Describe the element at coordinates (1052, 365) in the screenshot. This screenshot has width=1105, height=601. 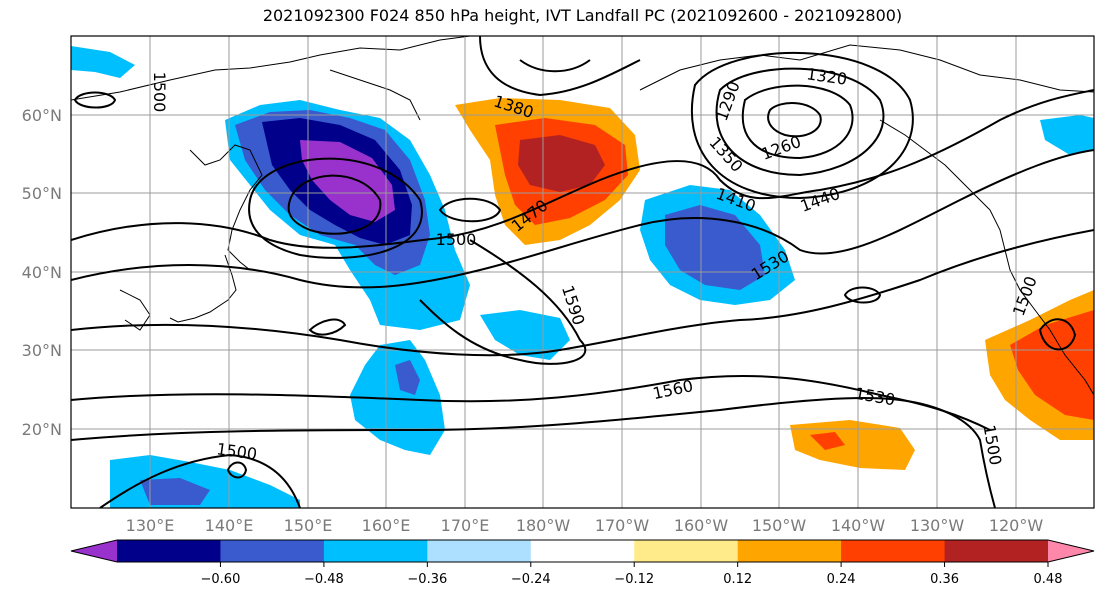
I see `shade-orange-southeast` at that location.